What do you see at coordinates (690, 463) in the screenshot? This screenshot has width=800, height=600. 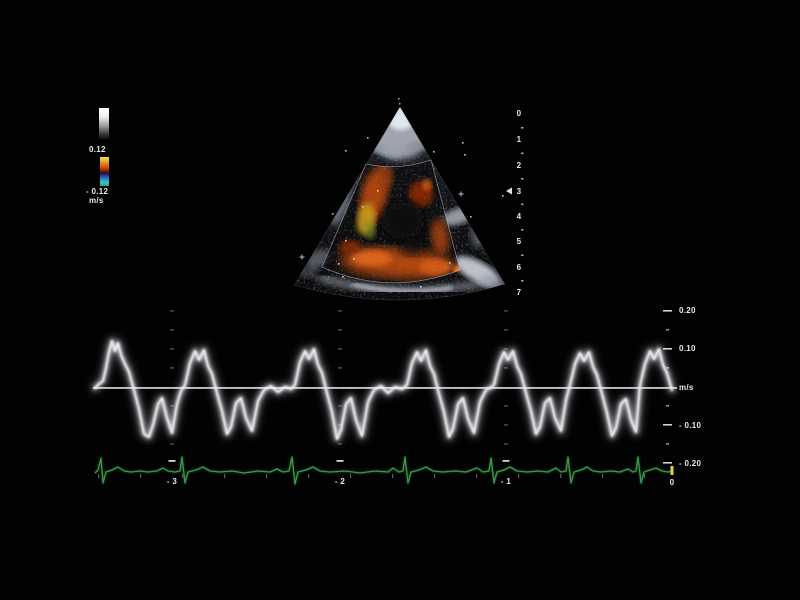 I see `velocity-label-4: - 0.20` at bounding box center [690, 463].